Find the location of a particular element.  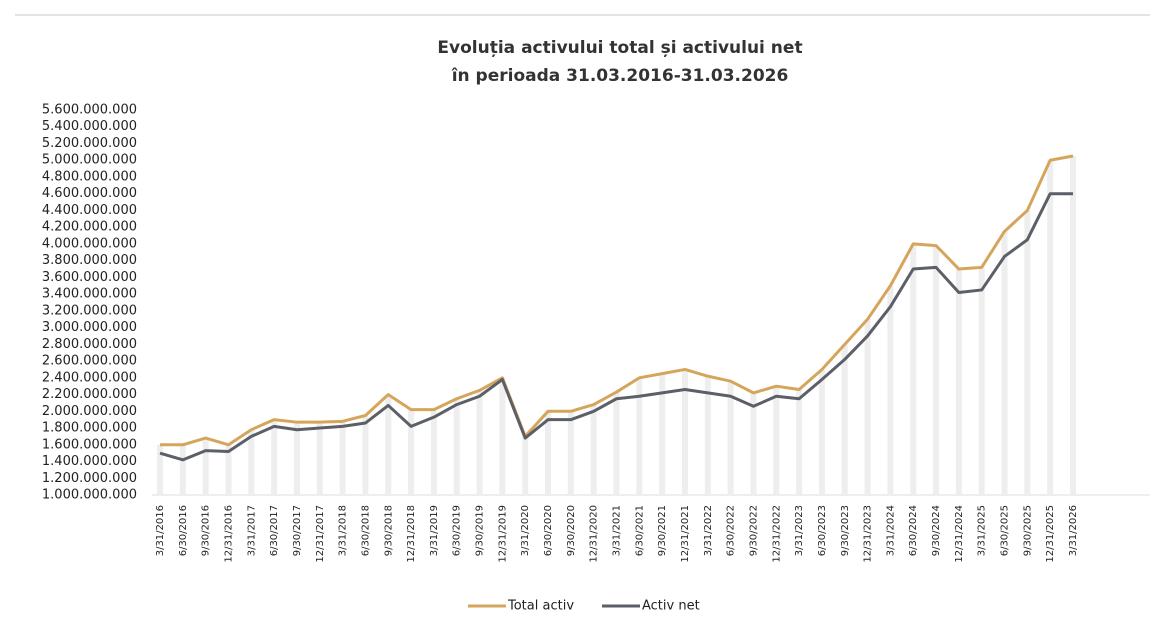

y-tick-label: 3.600.000.000 is located at coordinates (89, 277).